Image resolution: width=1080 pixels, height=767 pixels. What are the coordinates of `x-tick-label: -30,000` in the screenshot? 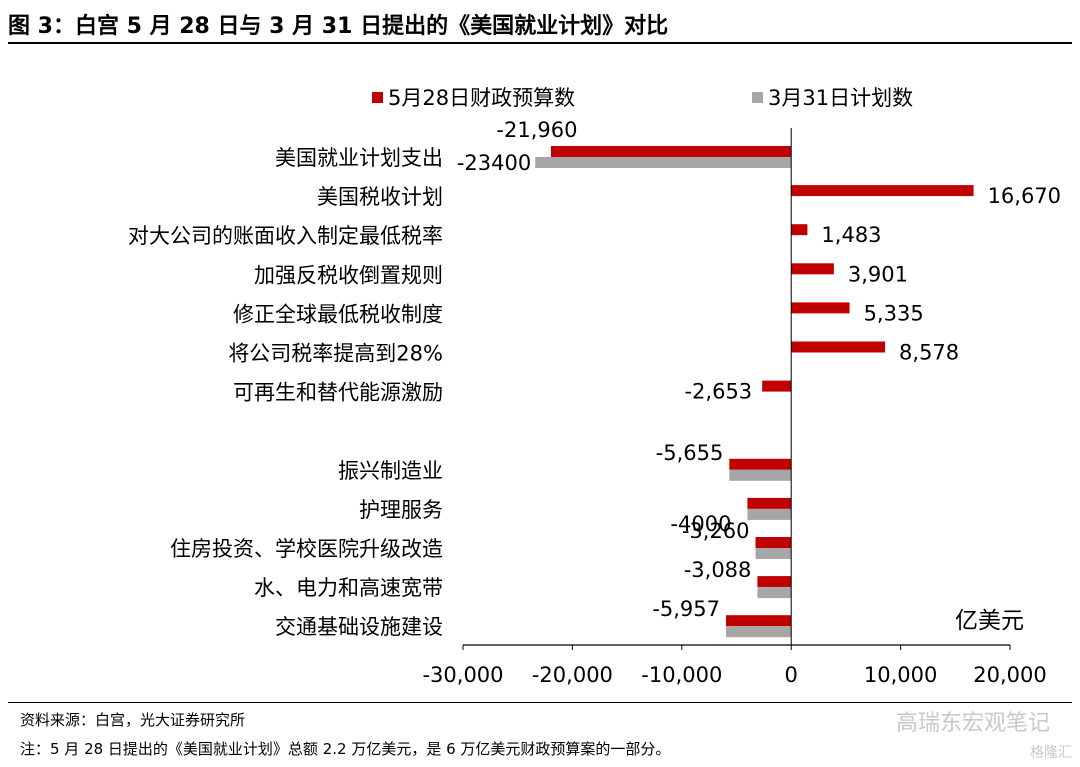 It's located at (462, 675).